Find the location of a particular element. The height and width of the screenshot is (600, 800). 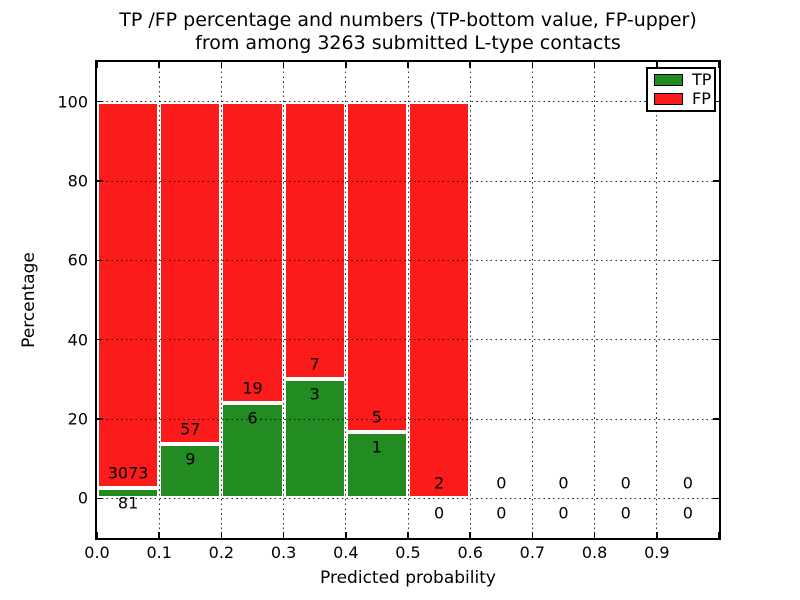

x-axis-label: Predicted probability is located at coordinates (408, 578).